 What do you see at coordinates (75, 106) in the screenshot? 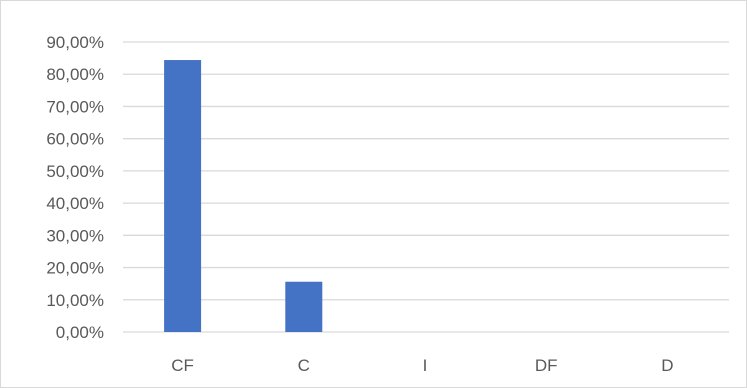
I see `y-tick-label: 70,00%` at bounding box center [75, 106].